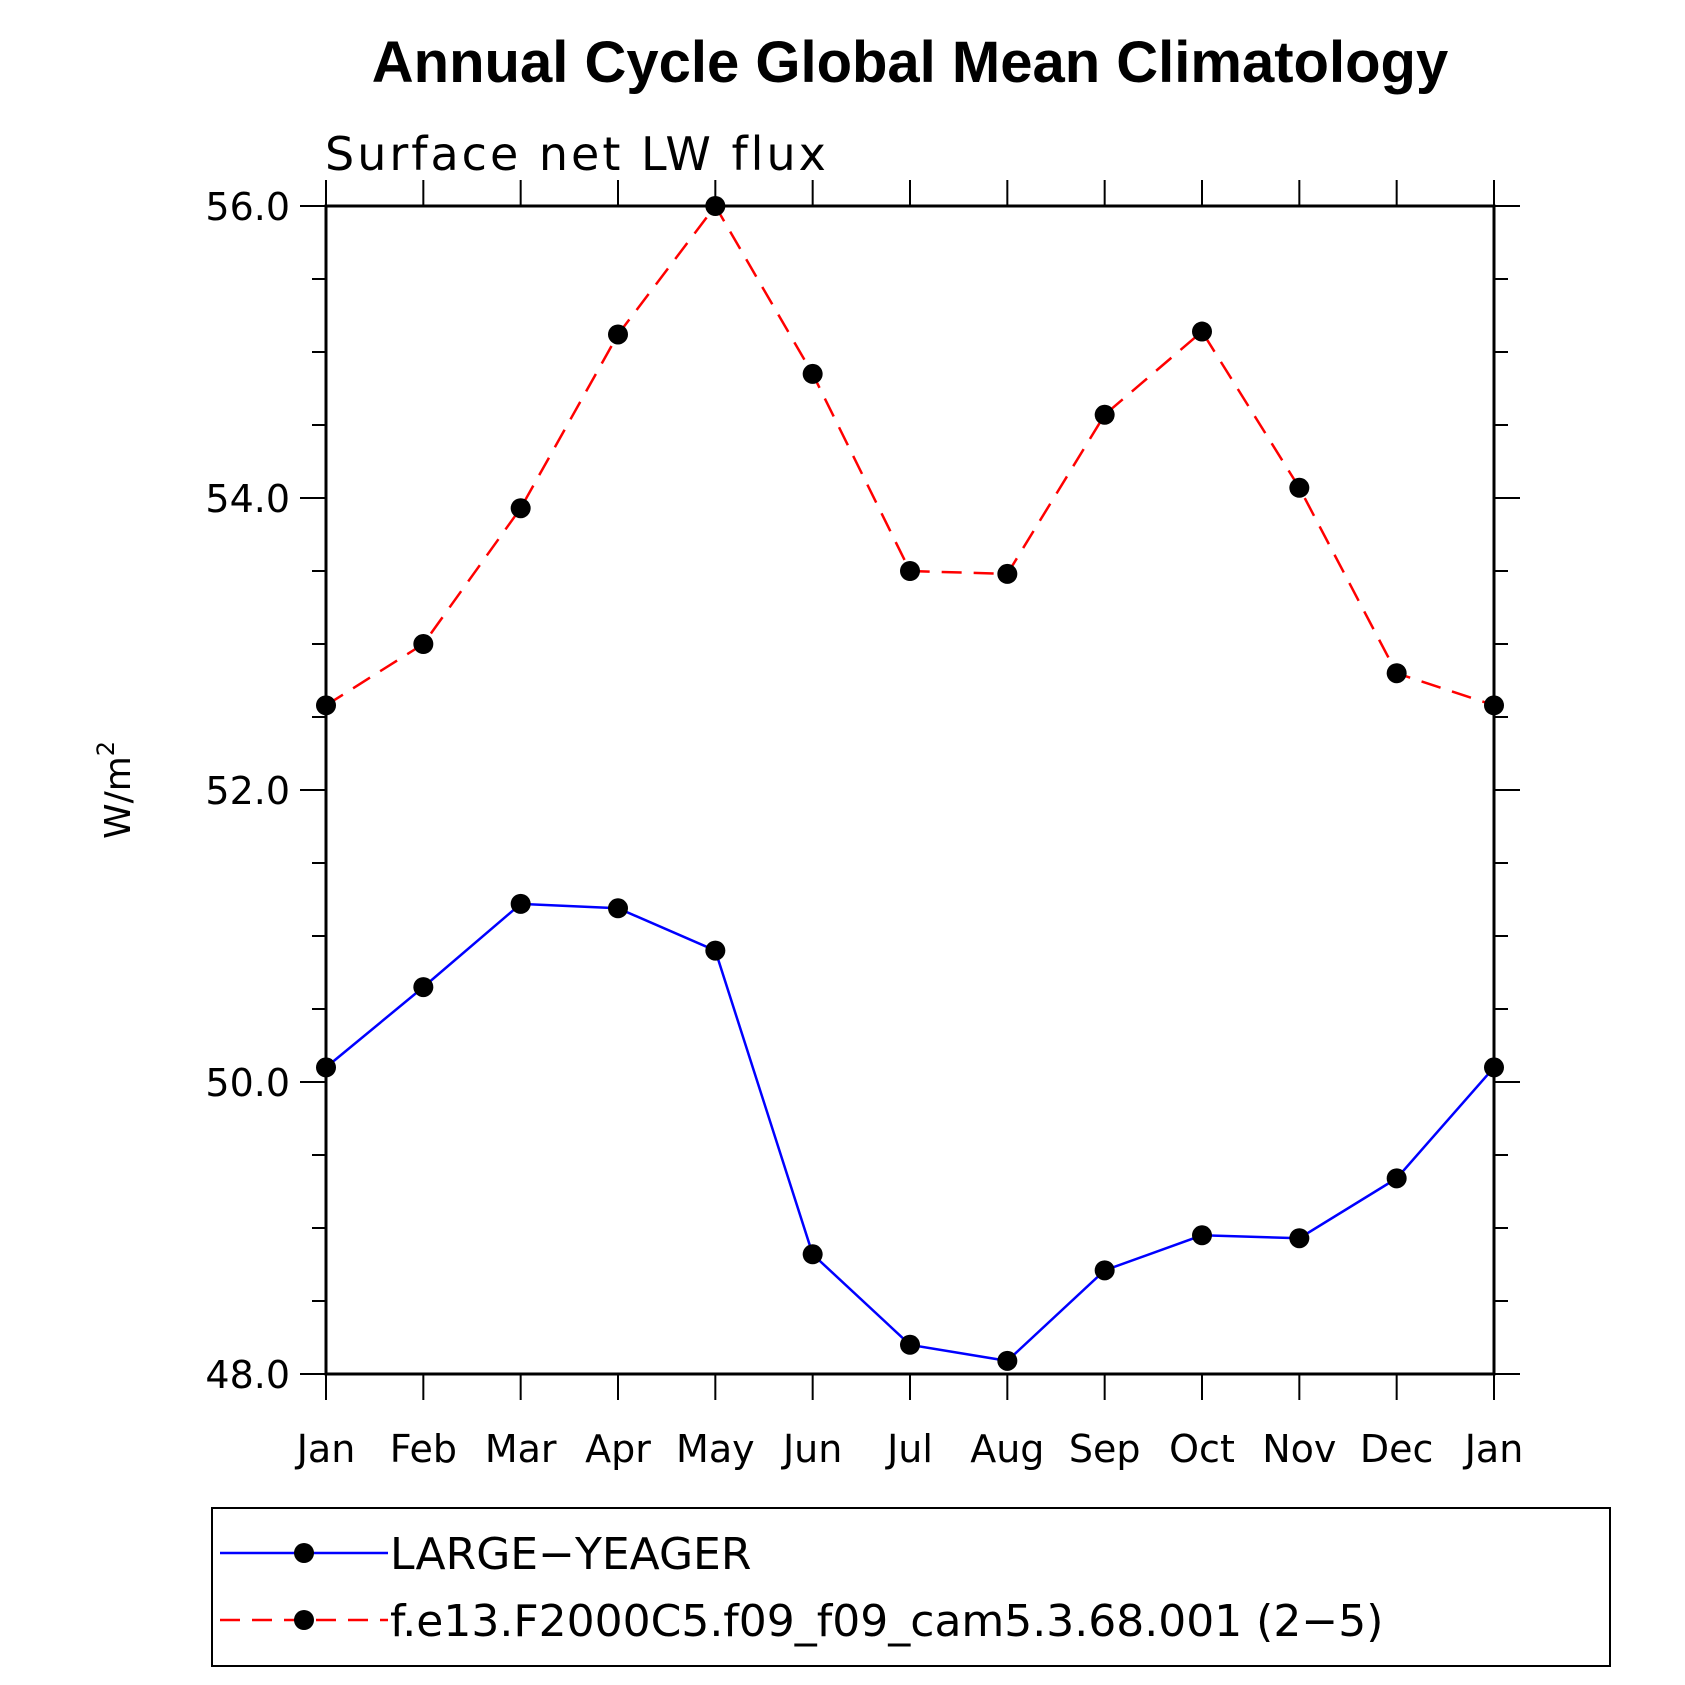  I want to click on chart-subtitle: Surface net LW flux, so click(577, 154).